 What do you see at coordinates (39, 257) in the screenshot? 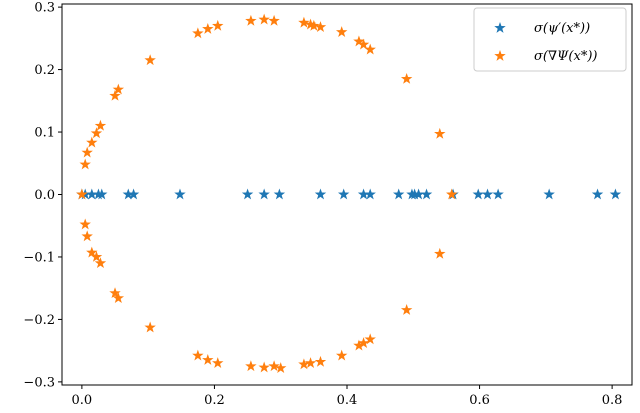
I see `y-tick-label: −0.1` at bounding box center [39, 257].